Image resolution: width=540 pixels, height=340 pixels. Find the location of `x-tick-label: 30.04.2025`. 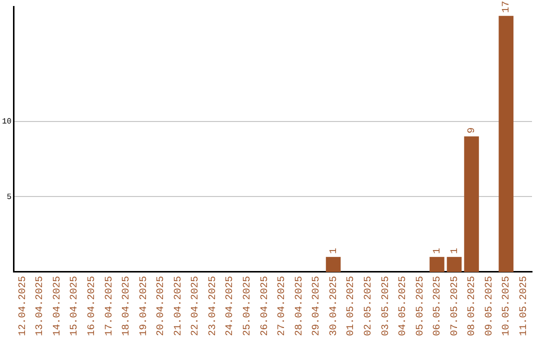

x-tick-label: 30.04.2025 is located at coordinates (334, 306).